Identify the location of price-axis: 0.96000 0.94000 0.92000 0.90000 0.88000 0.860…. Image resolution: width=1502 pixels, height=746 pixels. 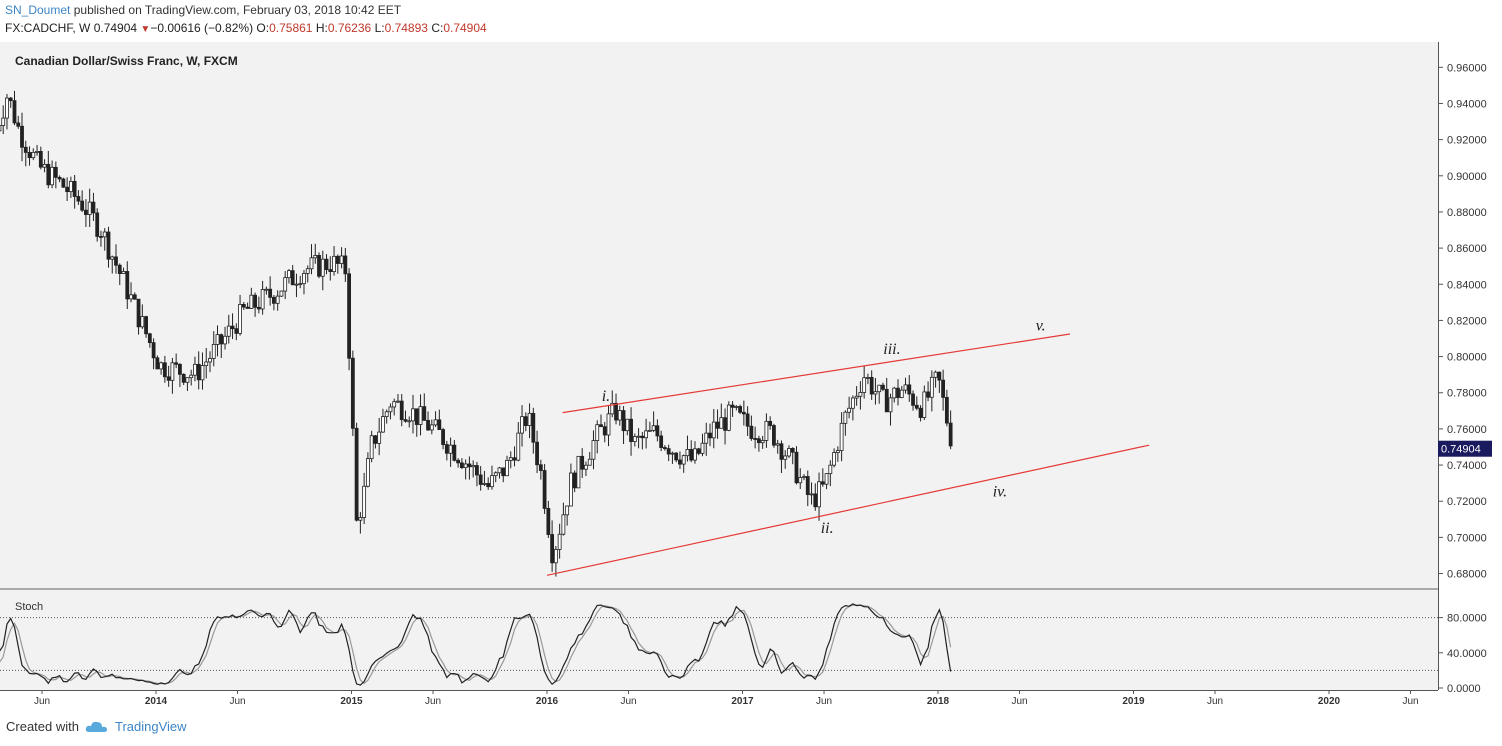
(1462, 321).